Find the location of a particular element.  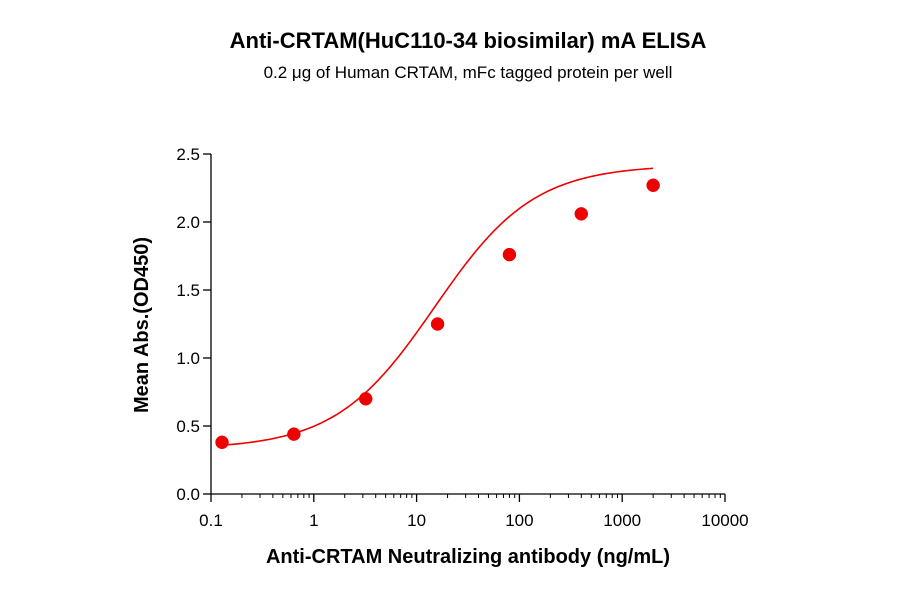

x-tick-label: 1 is located at coordinates (313, 520).